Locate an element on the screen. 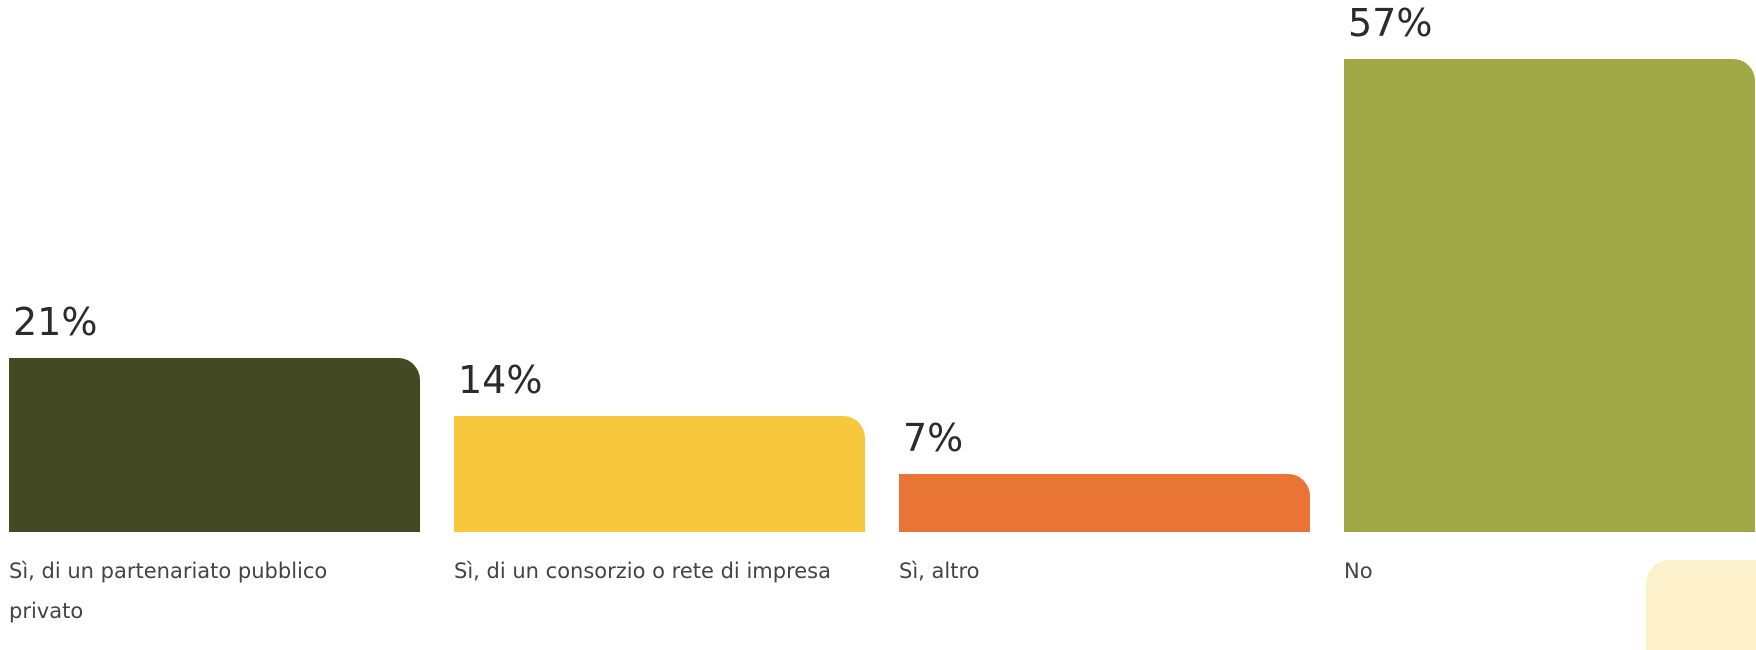 The image size is (1756, 650). value-label: 57% is located at coordinates (1390, 22).